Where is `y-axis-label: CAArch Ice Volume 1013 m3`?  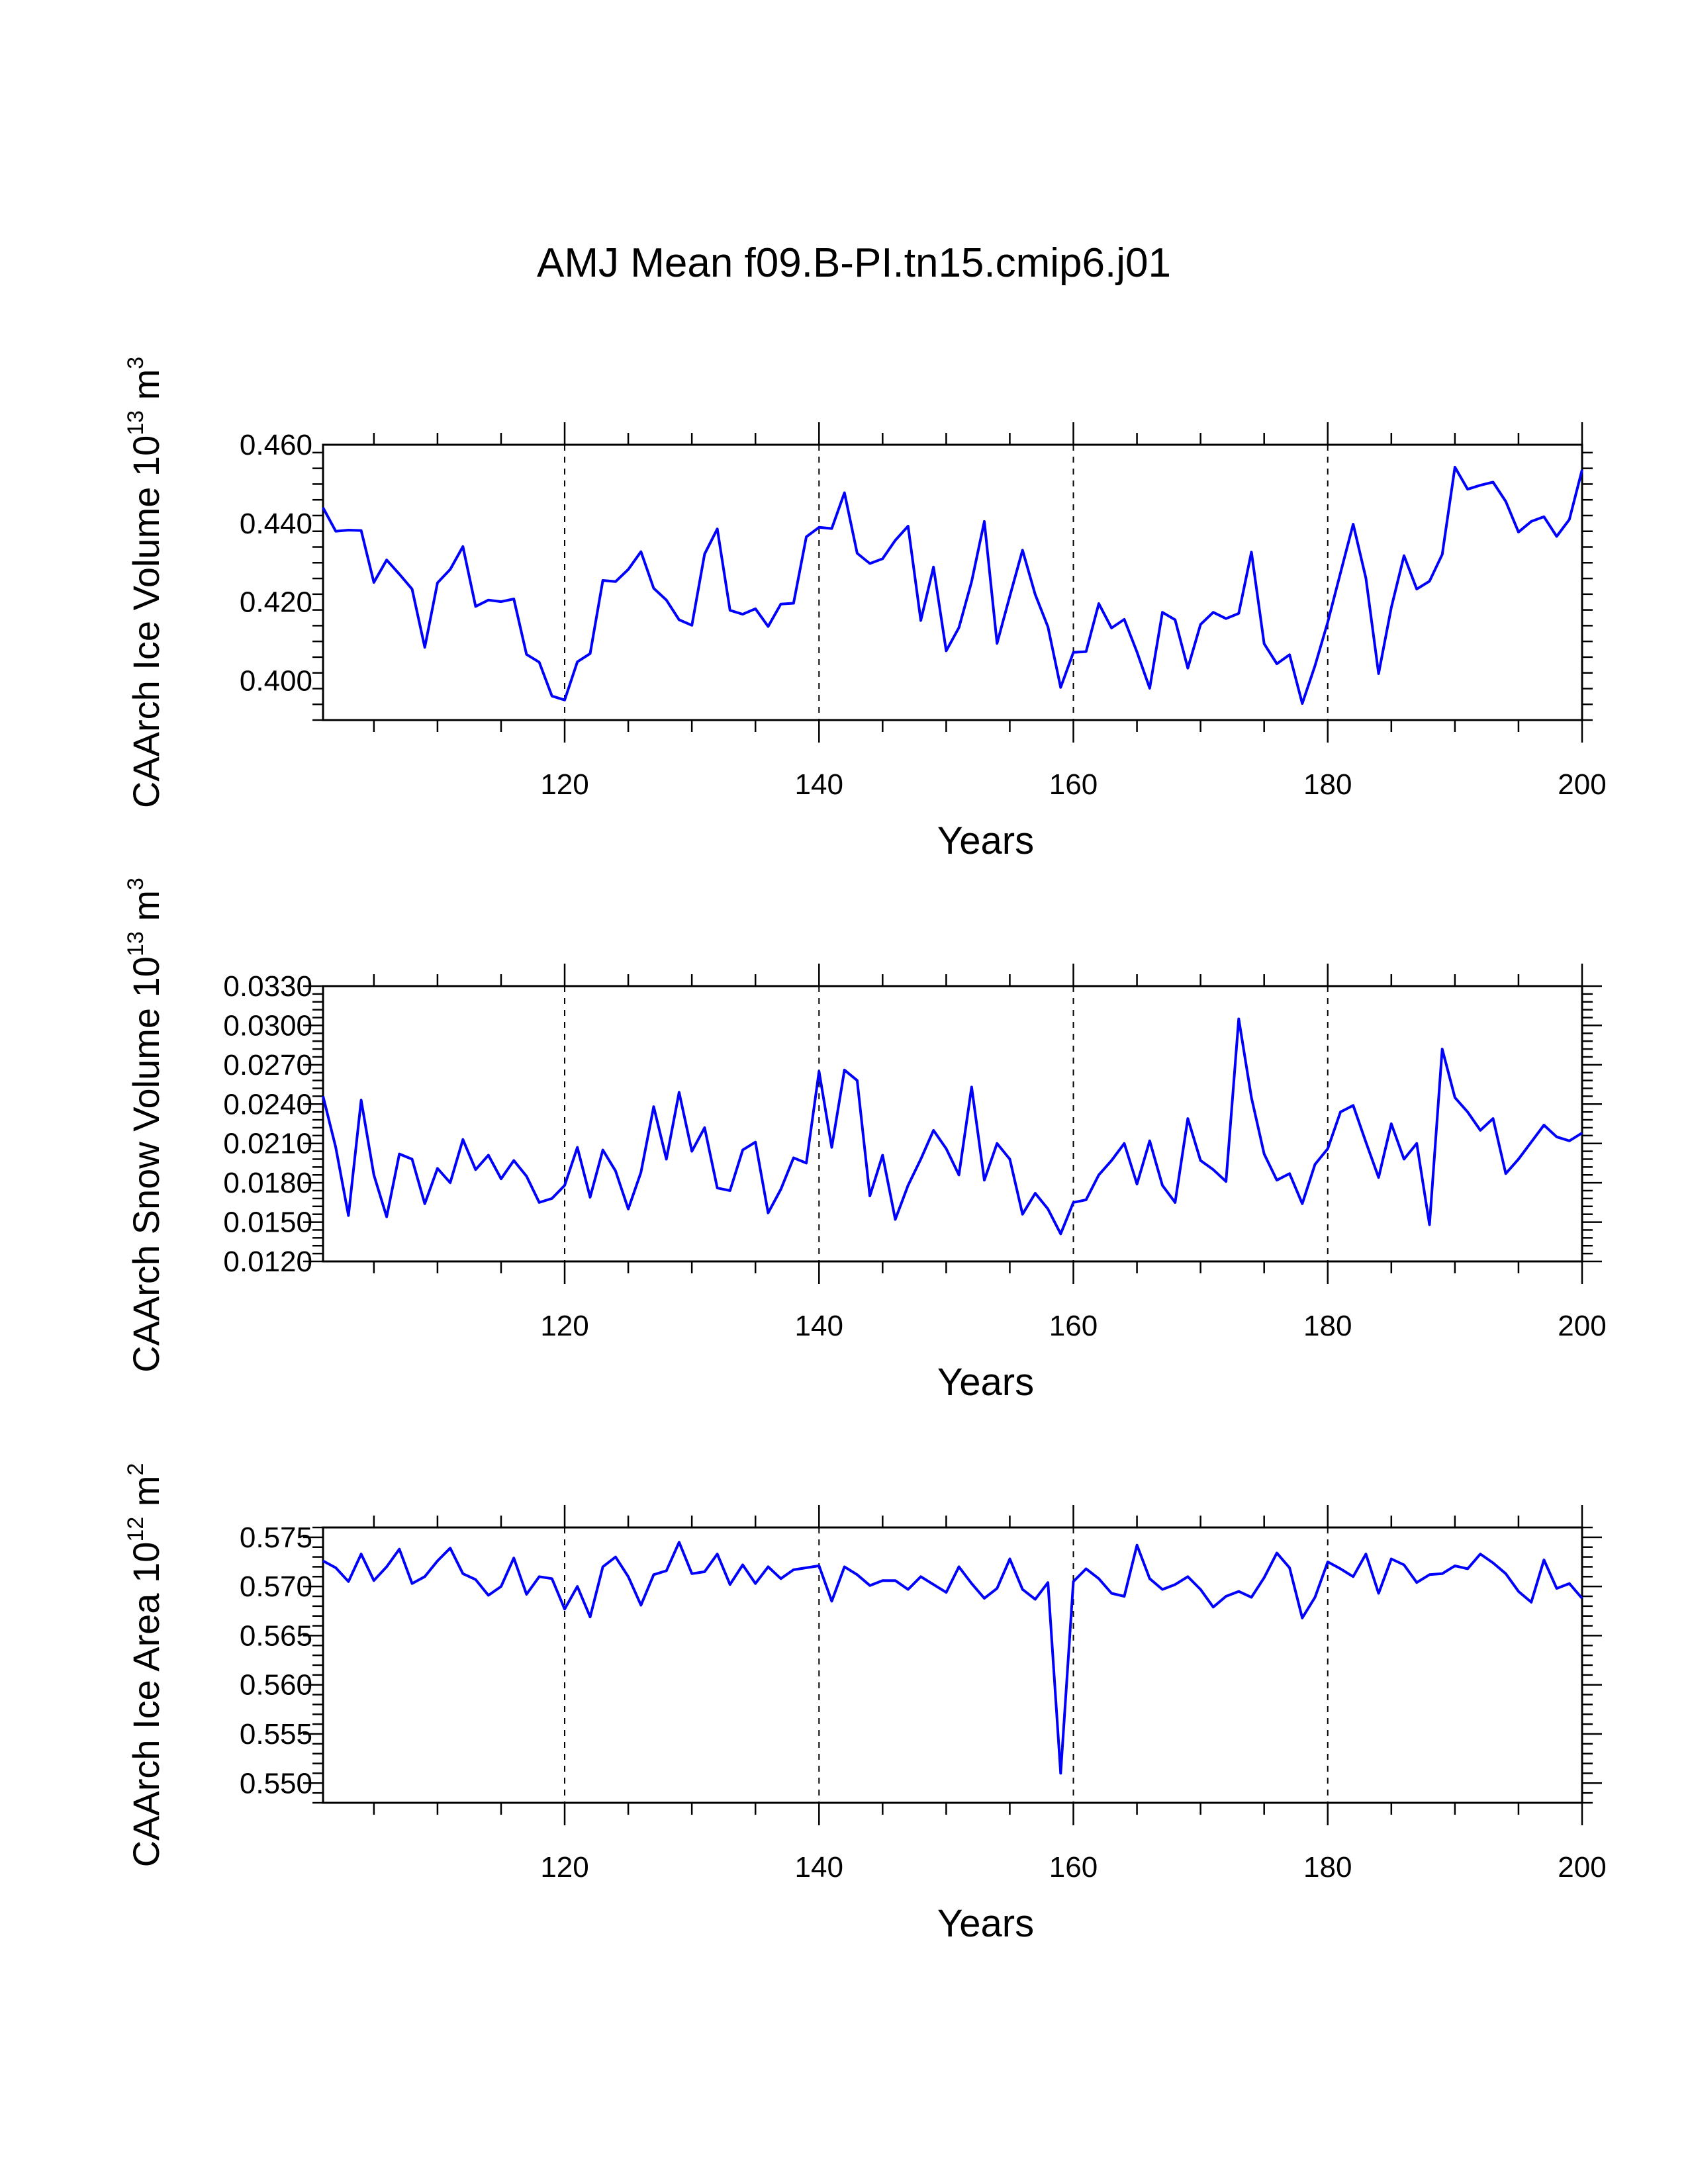
y-axis-label: CAArch Ice Volume 1013 m3 is located at coordinates (145, 582).